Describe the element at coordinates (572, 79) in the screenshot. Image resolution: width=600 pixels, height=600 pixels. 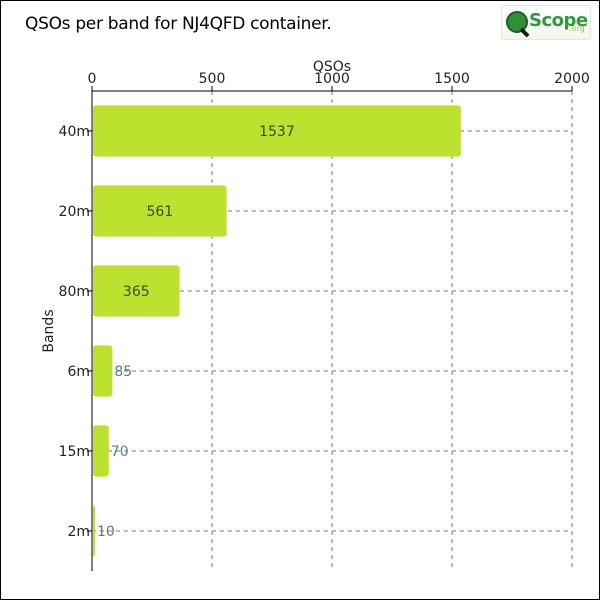
I see `x-tick-label: 2000` at that location.